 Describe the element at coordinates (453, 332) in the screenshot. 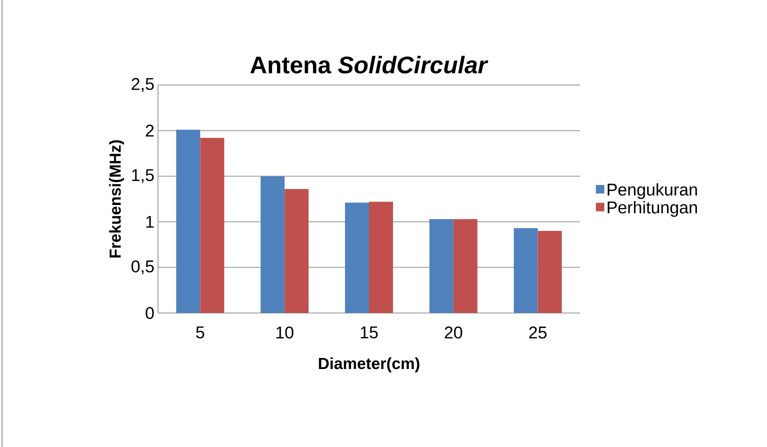

I see `x-tick-label: 20` at that location.